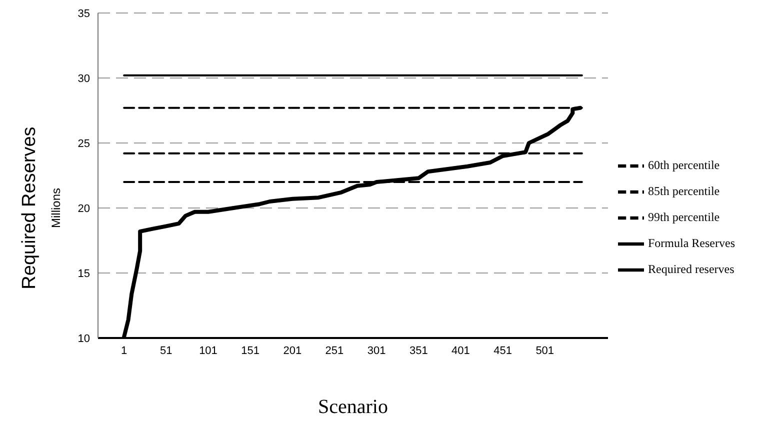 Image resolution: width=767 pixels, height=435 pixels. Describe the element at coordinates (503, 350) in the screenshot. I see `x-tick-label: 451` at that location.